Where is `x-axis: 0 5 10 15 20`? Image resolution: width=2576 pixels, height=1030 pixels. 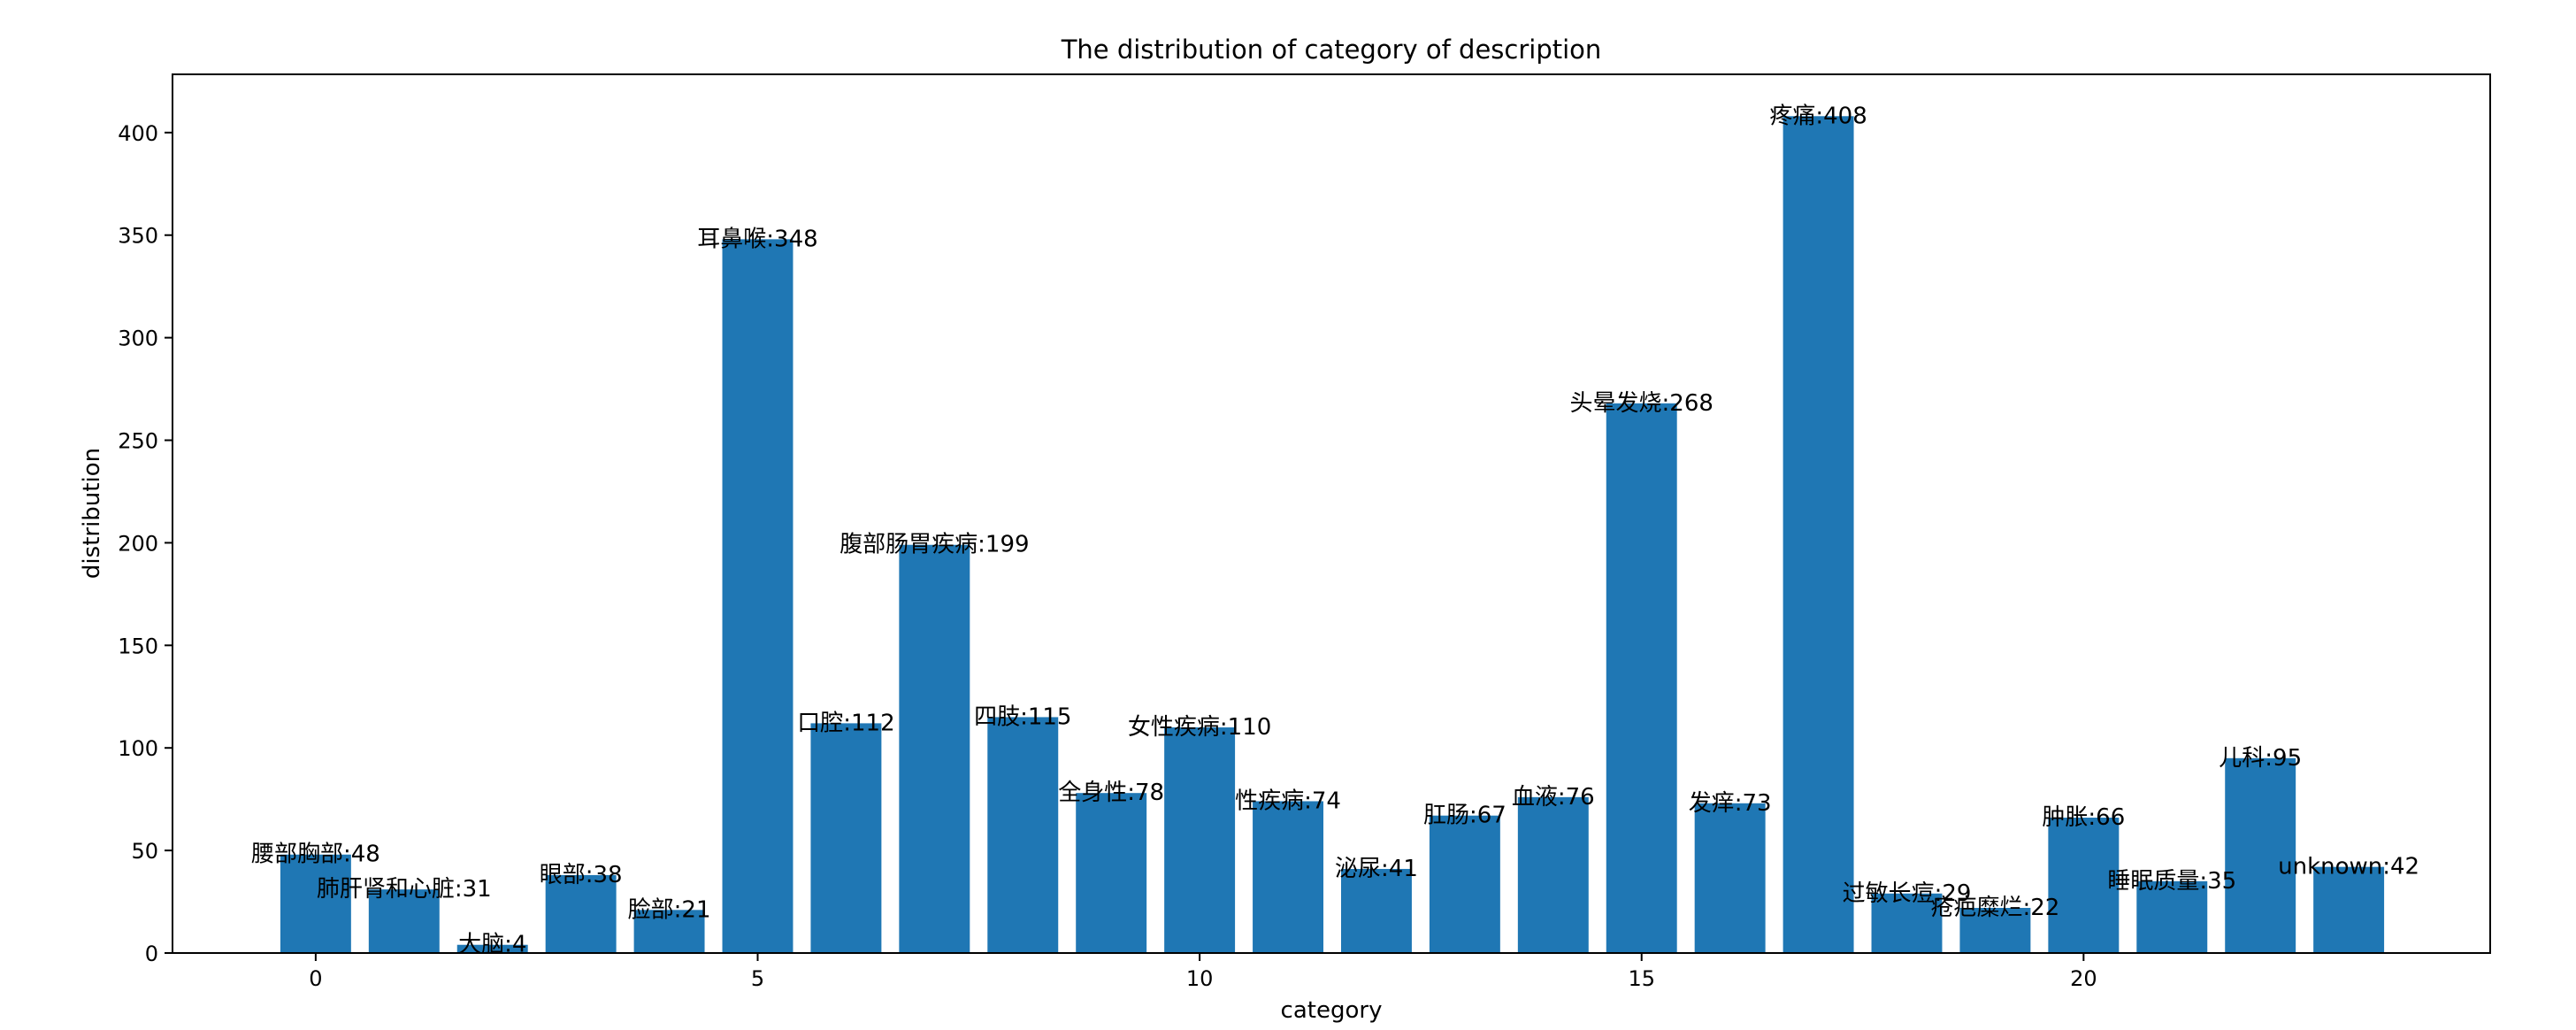 x-axis: 0 5 10 15 20 is located at coordinates (1203, 972).